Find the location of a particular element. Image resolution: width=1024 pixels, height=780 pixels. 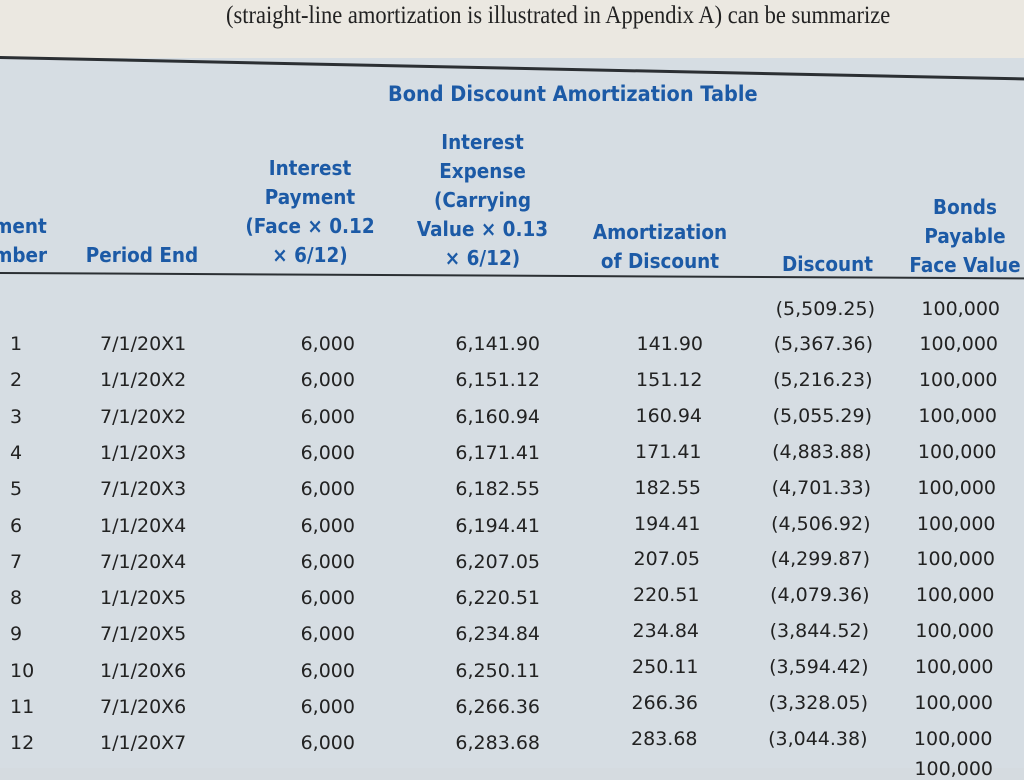

cell-face-value-partial: 100,000 is located at coordinates (953, 769).